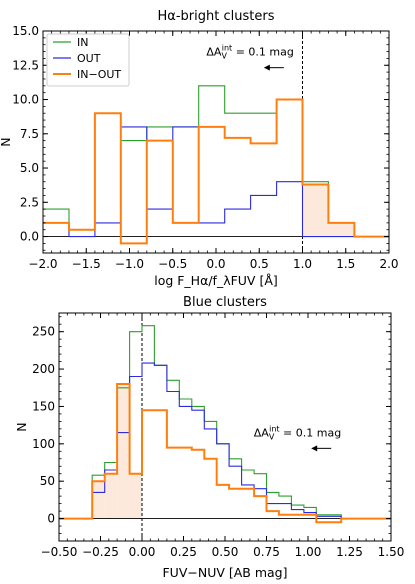 The height and width of the screenshot is (584, 415). I want to click on x-tick-label: 1.50, so click(391, 552).